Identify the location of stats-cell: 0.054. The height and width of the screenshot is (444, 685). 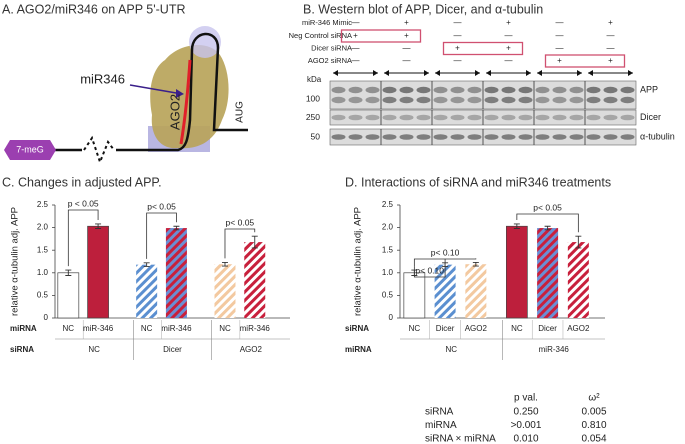
(593, 439).